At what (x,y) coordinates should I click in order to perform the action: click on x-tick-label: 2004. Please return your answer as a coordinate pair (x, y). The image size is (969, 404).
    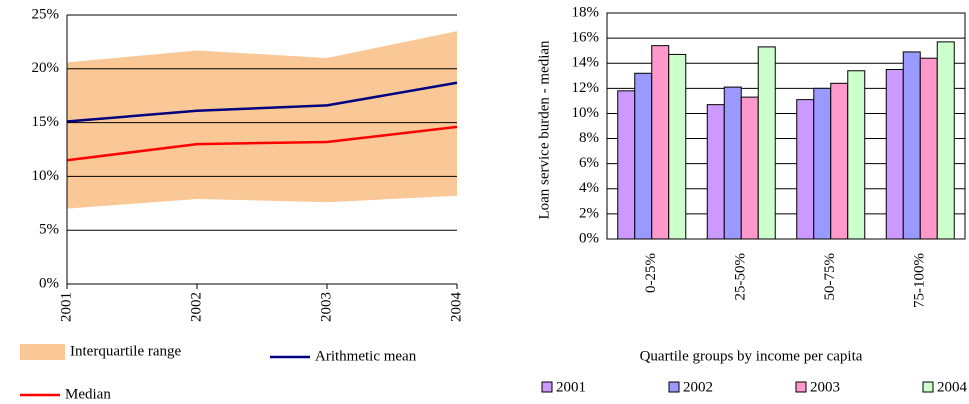
    Looking at the image, I should click on (456, 307).